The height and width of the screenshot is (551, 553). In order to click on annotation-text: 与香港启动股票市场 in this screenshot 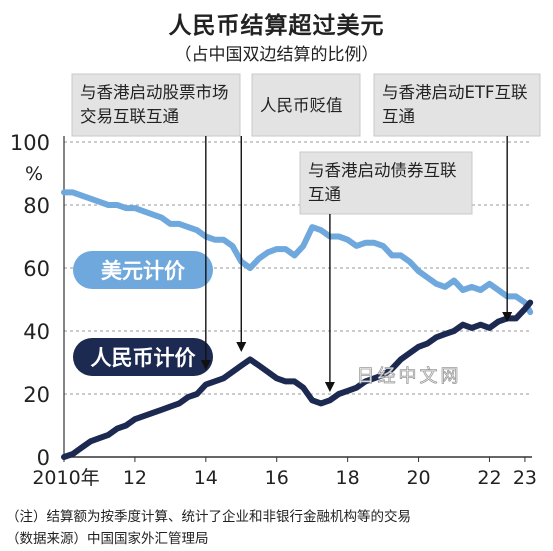, I will do `click(154, 92)`.